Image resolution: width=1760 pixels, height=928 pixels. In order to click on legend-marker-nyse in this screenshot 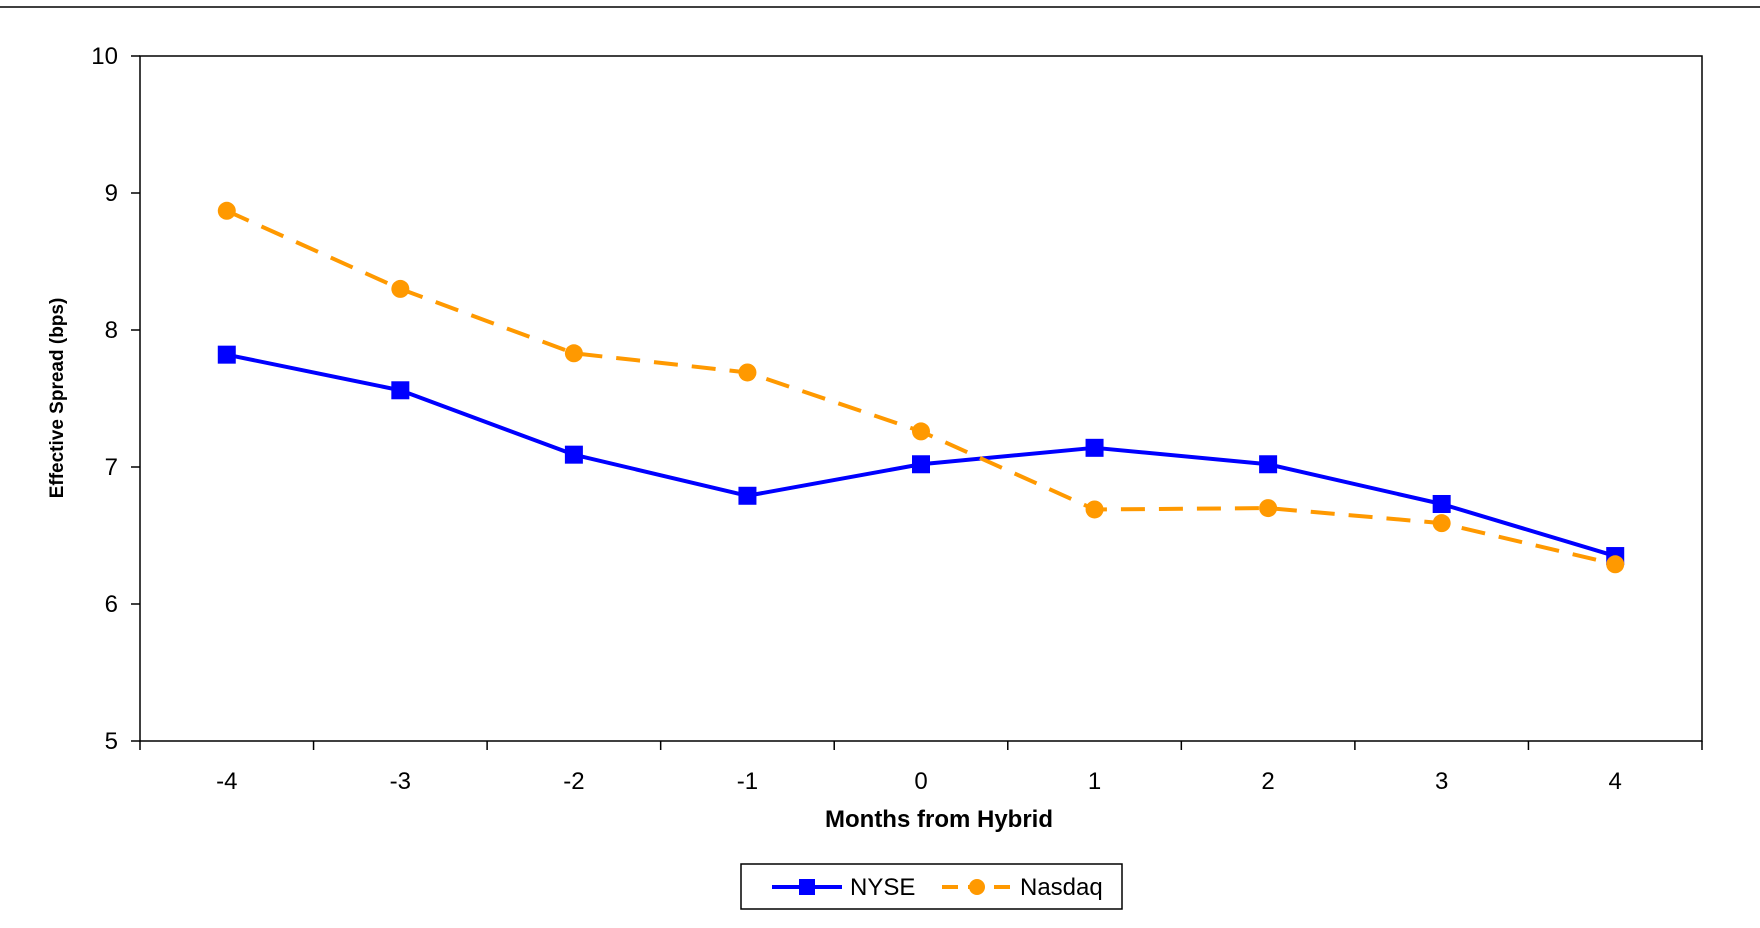, I will do `click(807, 887)`.